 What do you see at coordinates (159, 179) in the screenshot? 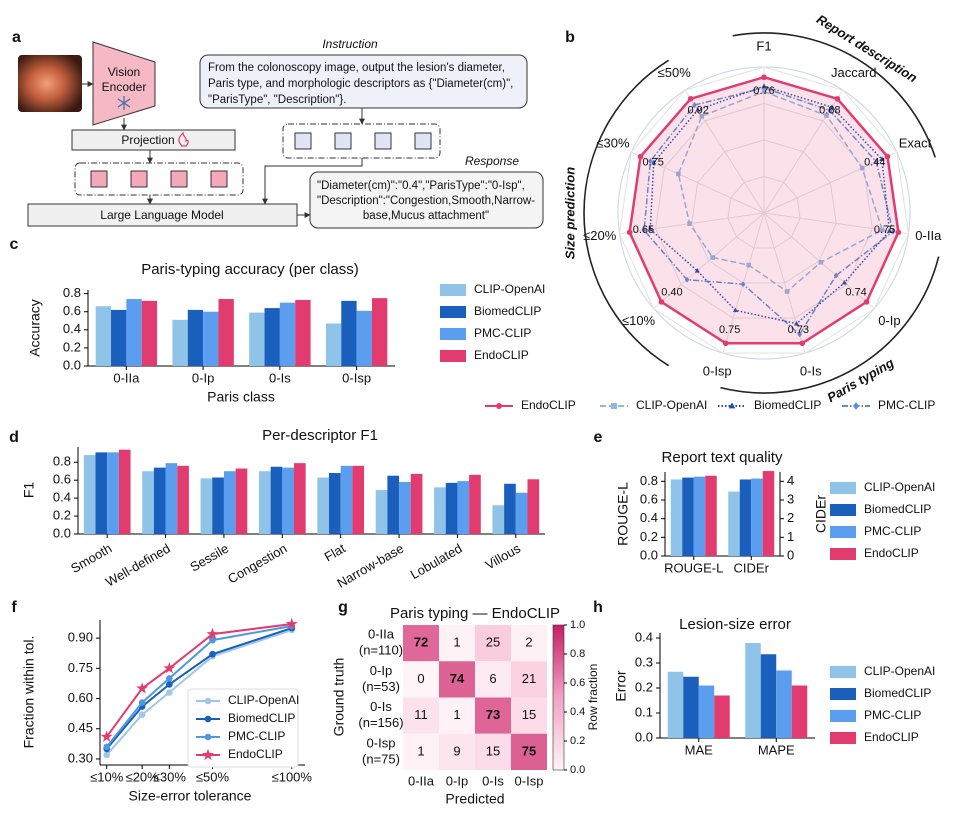
I see `token` at bounding box center [159, 179].